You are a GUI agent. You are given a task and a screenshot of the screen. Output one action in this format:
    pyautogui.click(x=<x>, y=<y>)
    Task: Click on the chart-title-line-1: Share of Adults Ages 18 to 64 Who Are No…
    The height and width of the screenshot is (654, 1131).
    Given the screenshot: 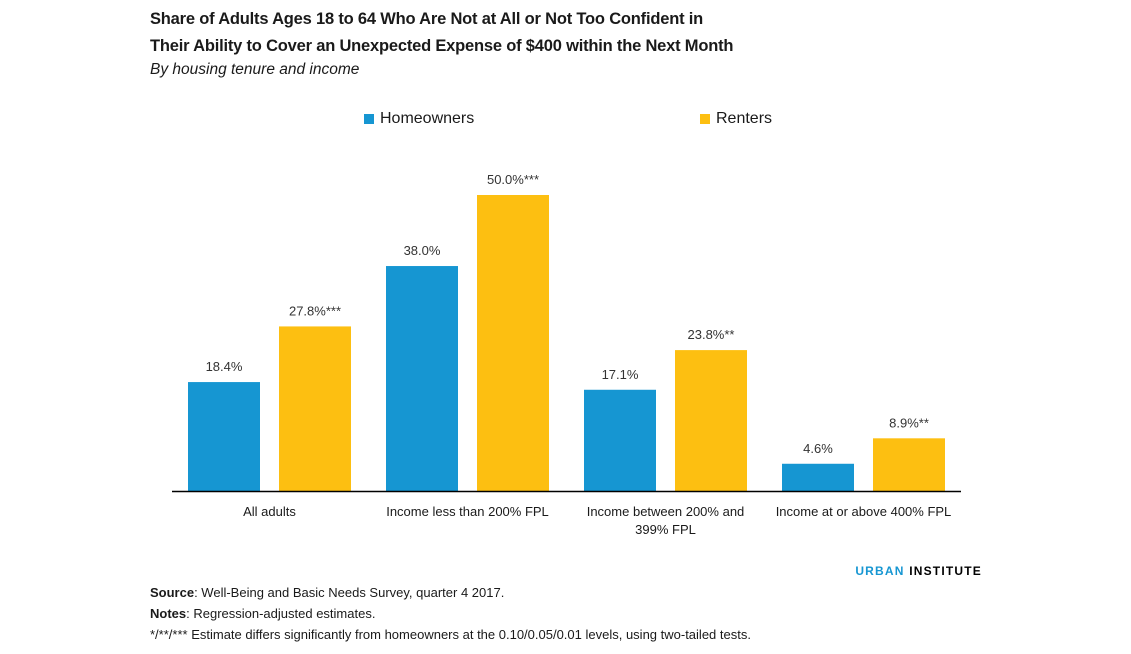 What is the action you would take?
    pyautogui.click(x=427, y=19)
    